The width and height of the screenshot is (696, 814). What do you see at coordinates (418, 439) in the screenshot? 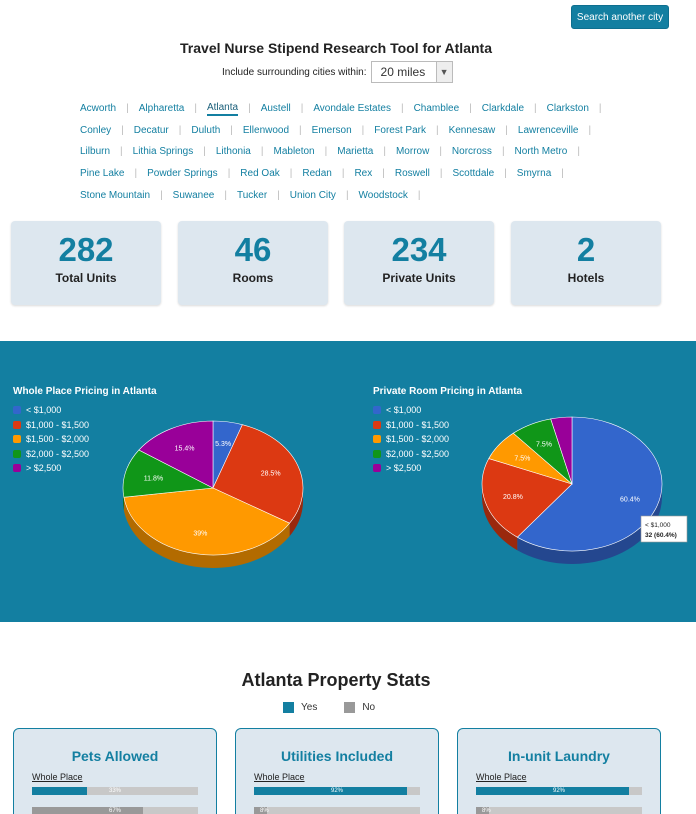
I see `legend-label: $1,500 - $2,000` at bounding box center [418, 439].